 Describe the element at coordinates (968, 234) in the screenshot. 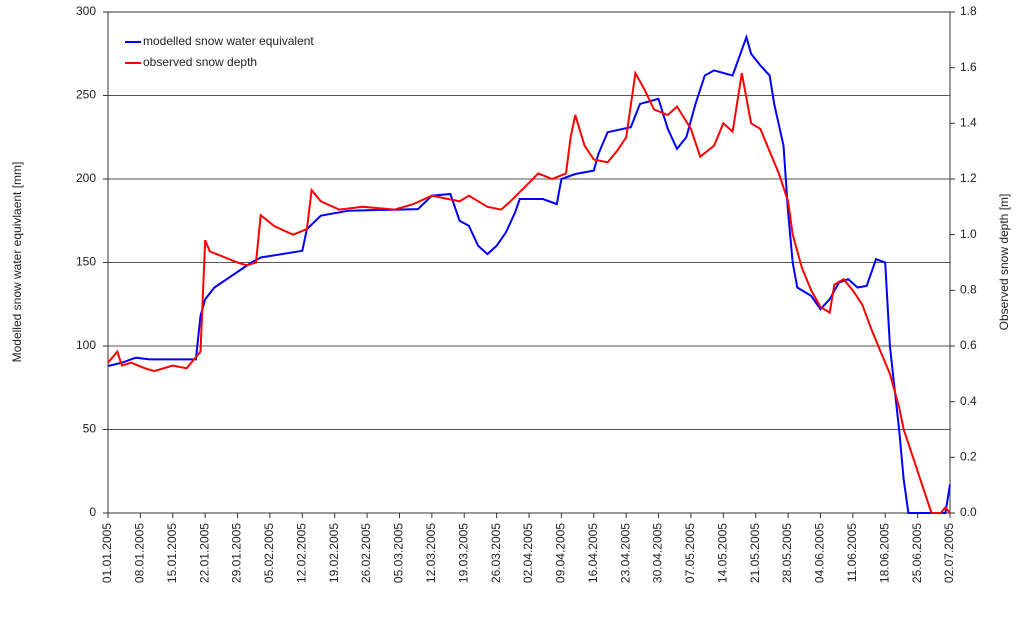

I see `y2-tick-label: 1.0` at that location.